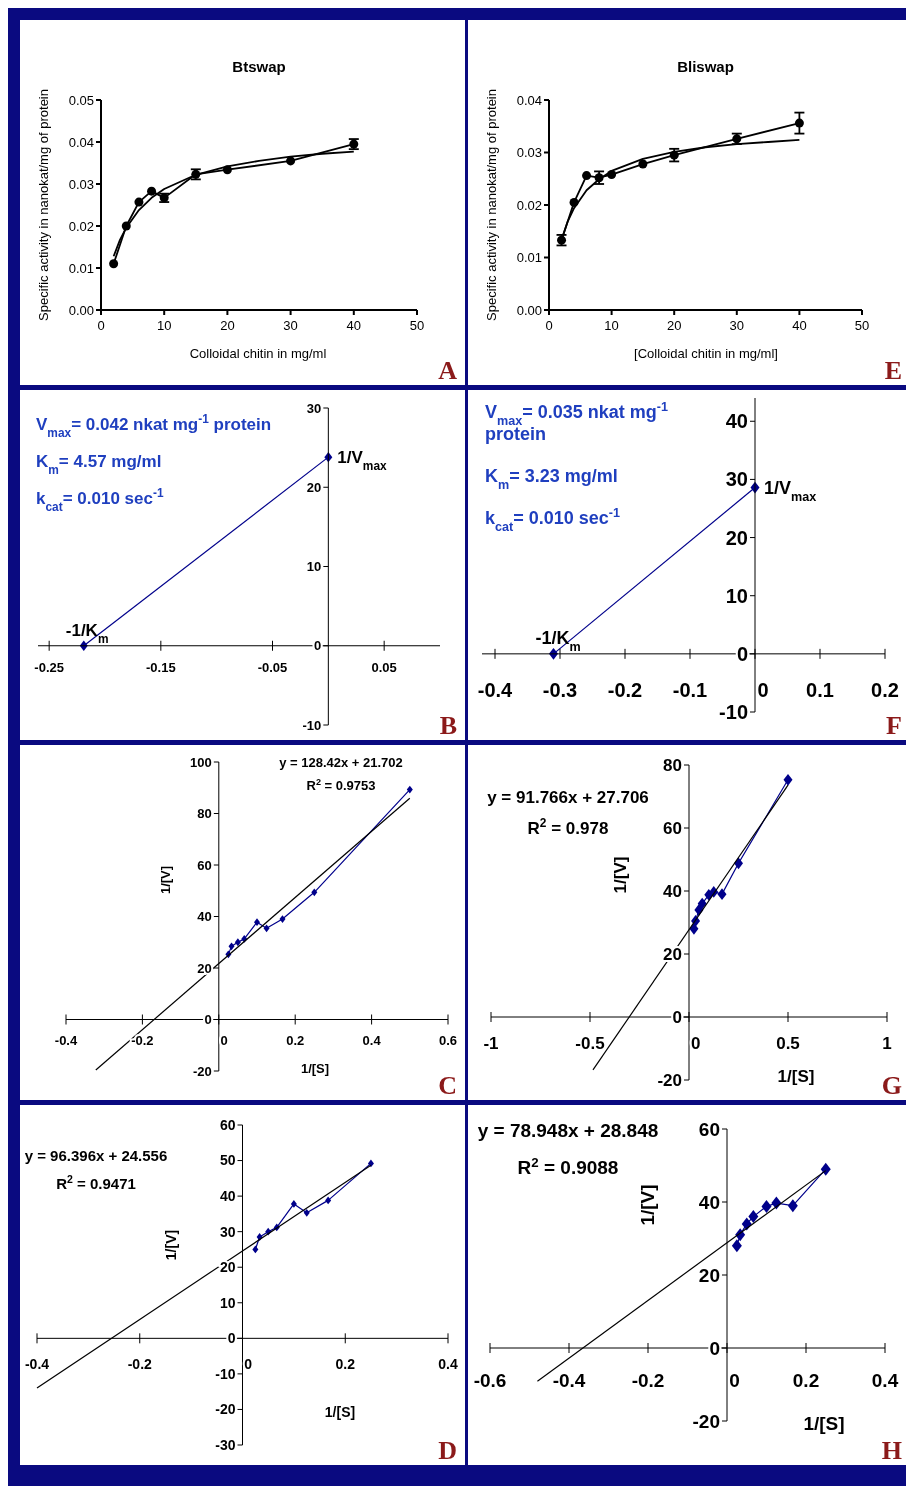 This screenshot has width=913, height=1495. I want to click on x-tick-label: 0.5, so click(788, 1043).